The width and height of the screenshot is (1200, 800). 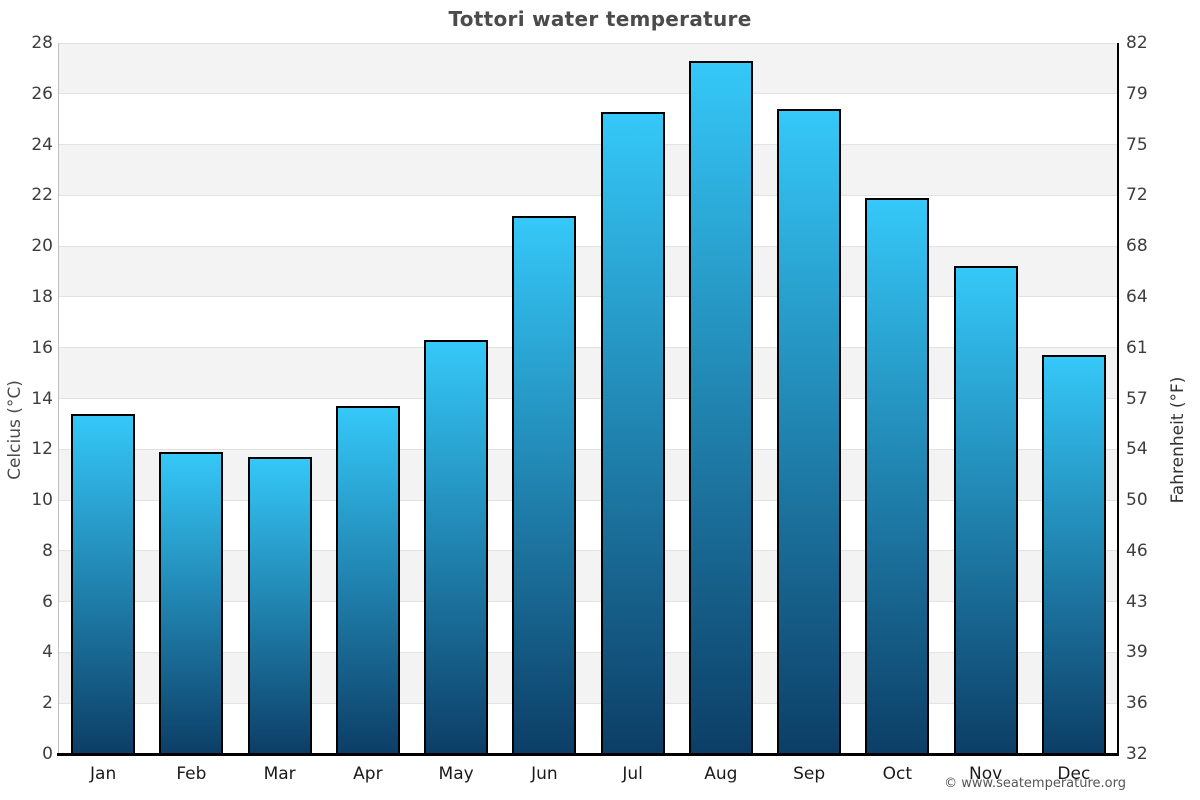 I want to click on y-tick-celsius-20: 20, so click(x=42, y=246).